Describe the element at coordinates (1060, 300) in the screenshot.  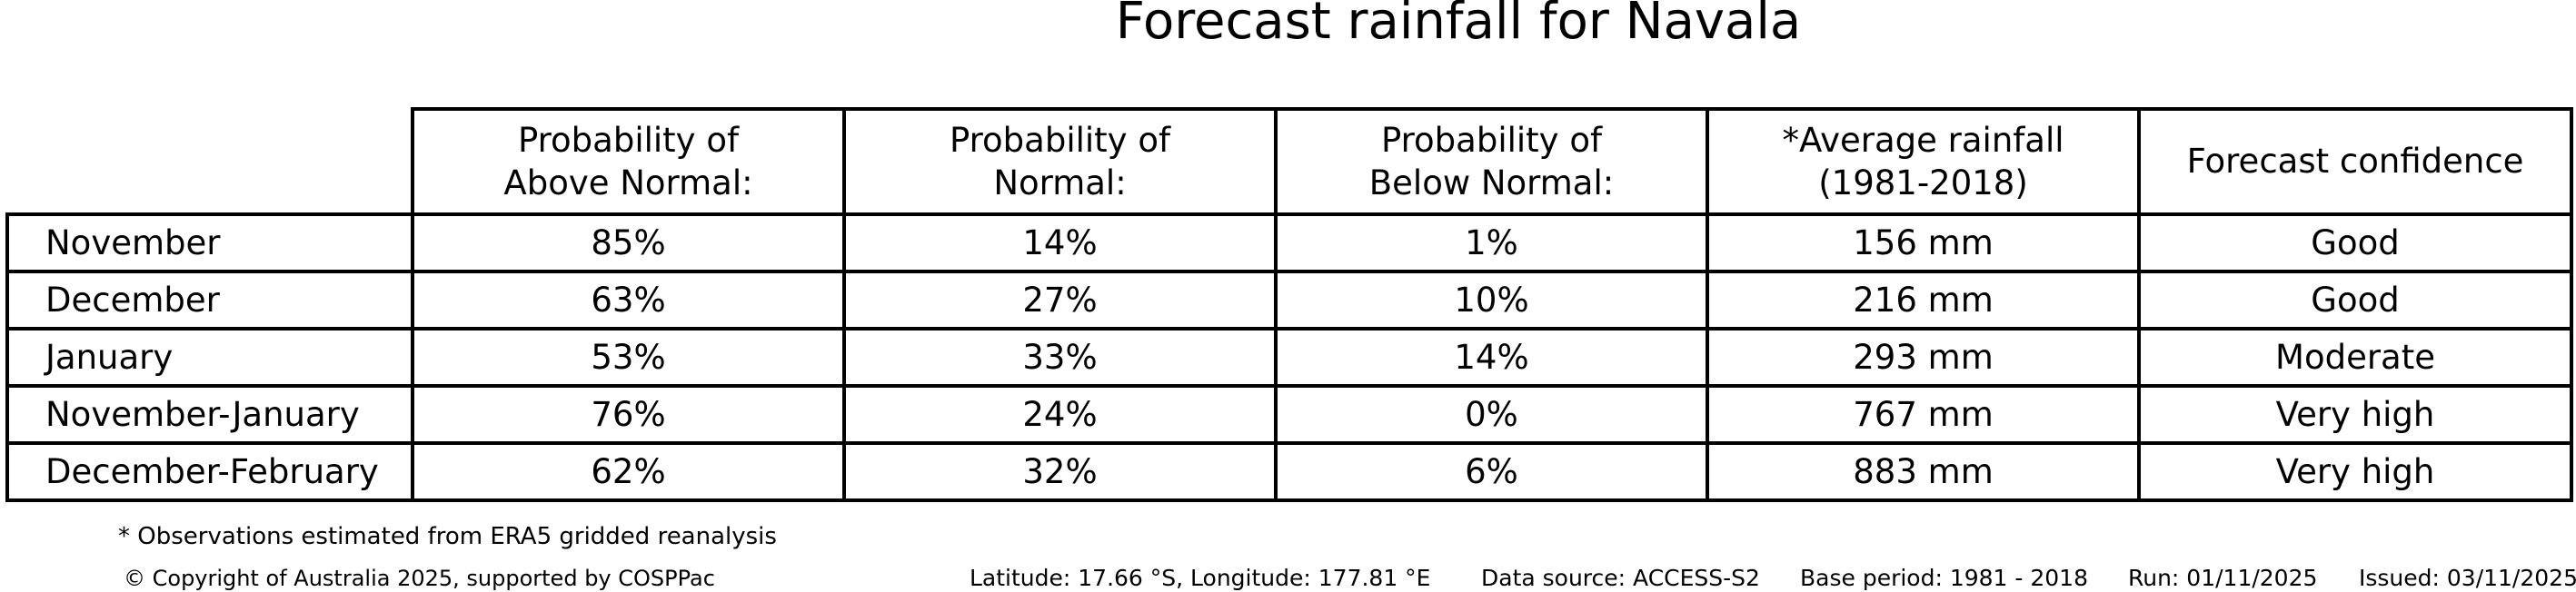
I see `normal-value: 27%` at that location.